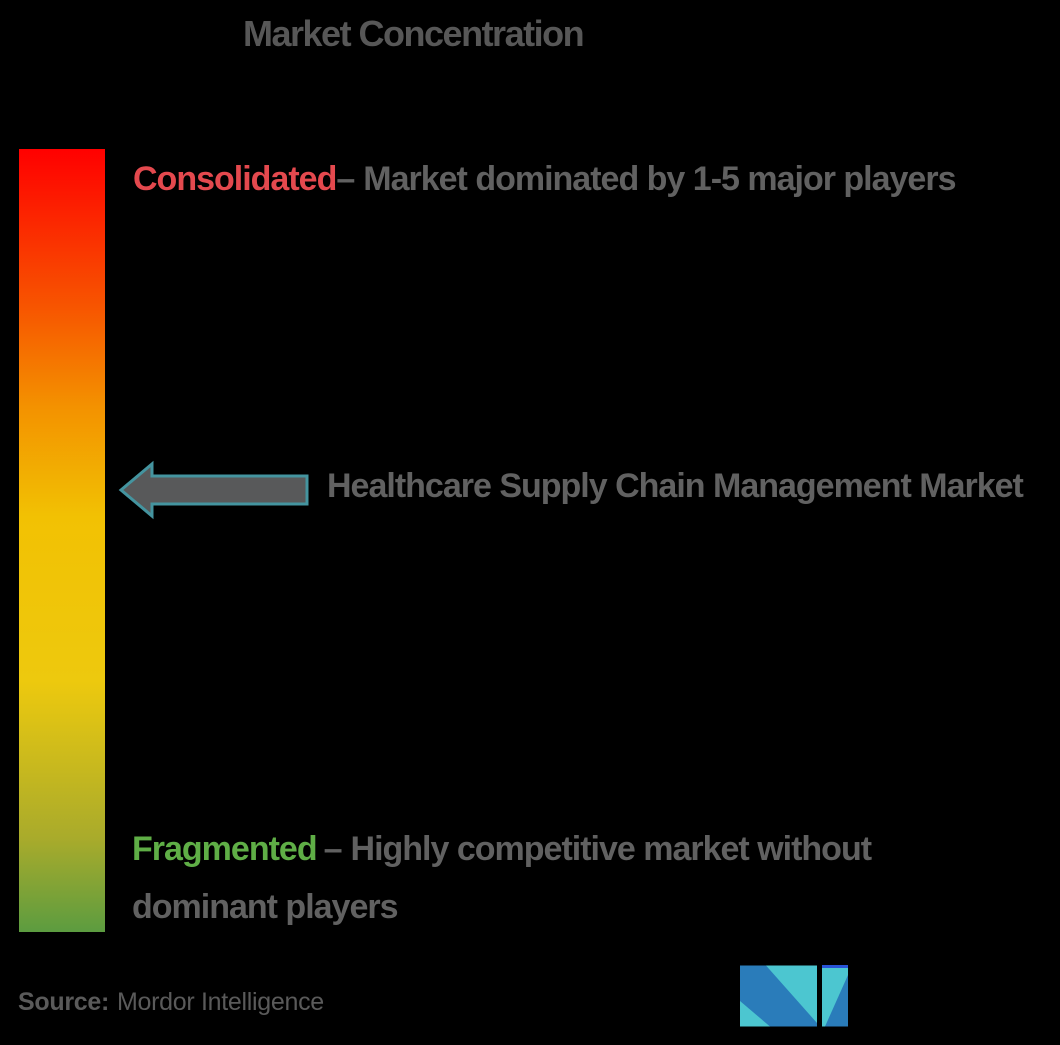 The image size is (1060, 1045). I want to click on logo-i-diagonal, so click(836, 1001).